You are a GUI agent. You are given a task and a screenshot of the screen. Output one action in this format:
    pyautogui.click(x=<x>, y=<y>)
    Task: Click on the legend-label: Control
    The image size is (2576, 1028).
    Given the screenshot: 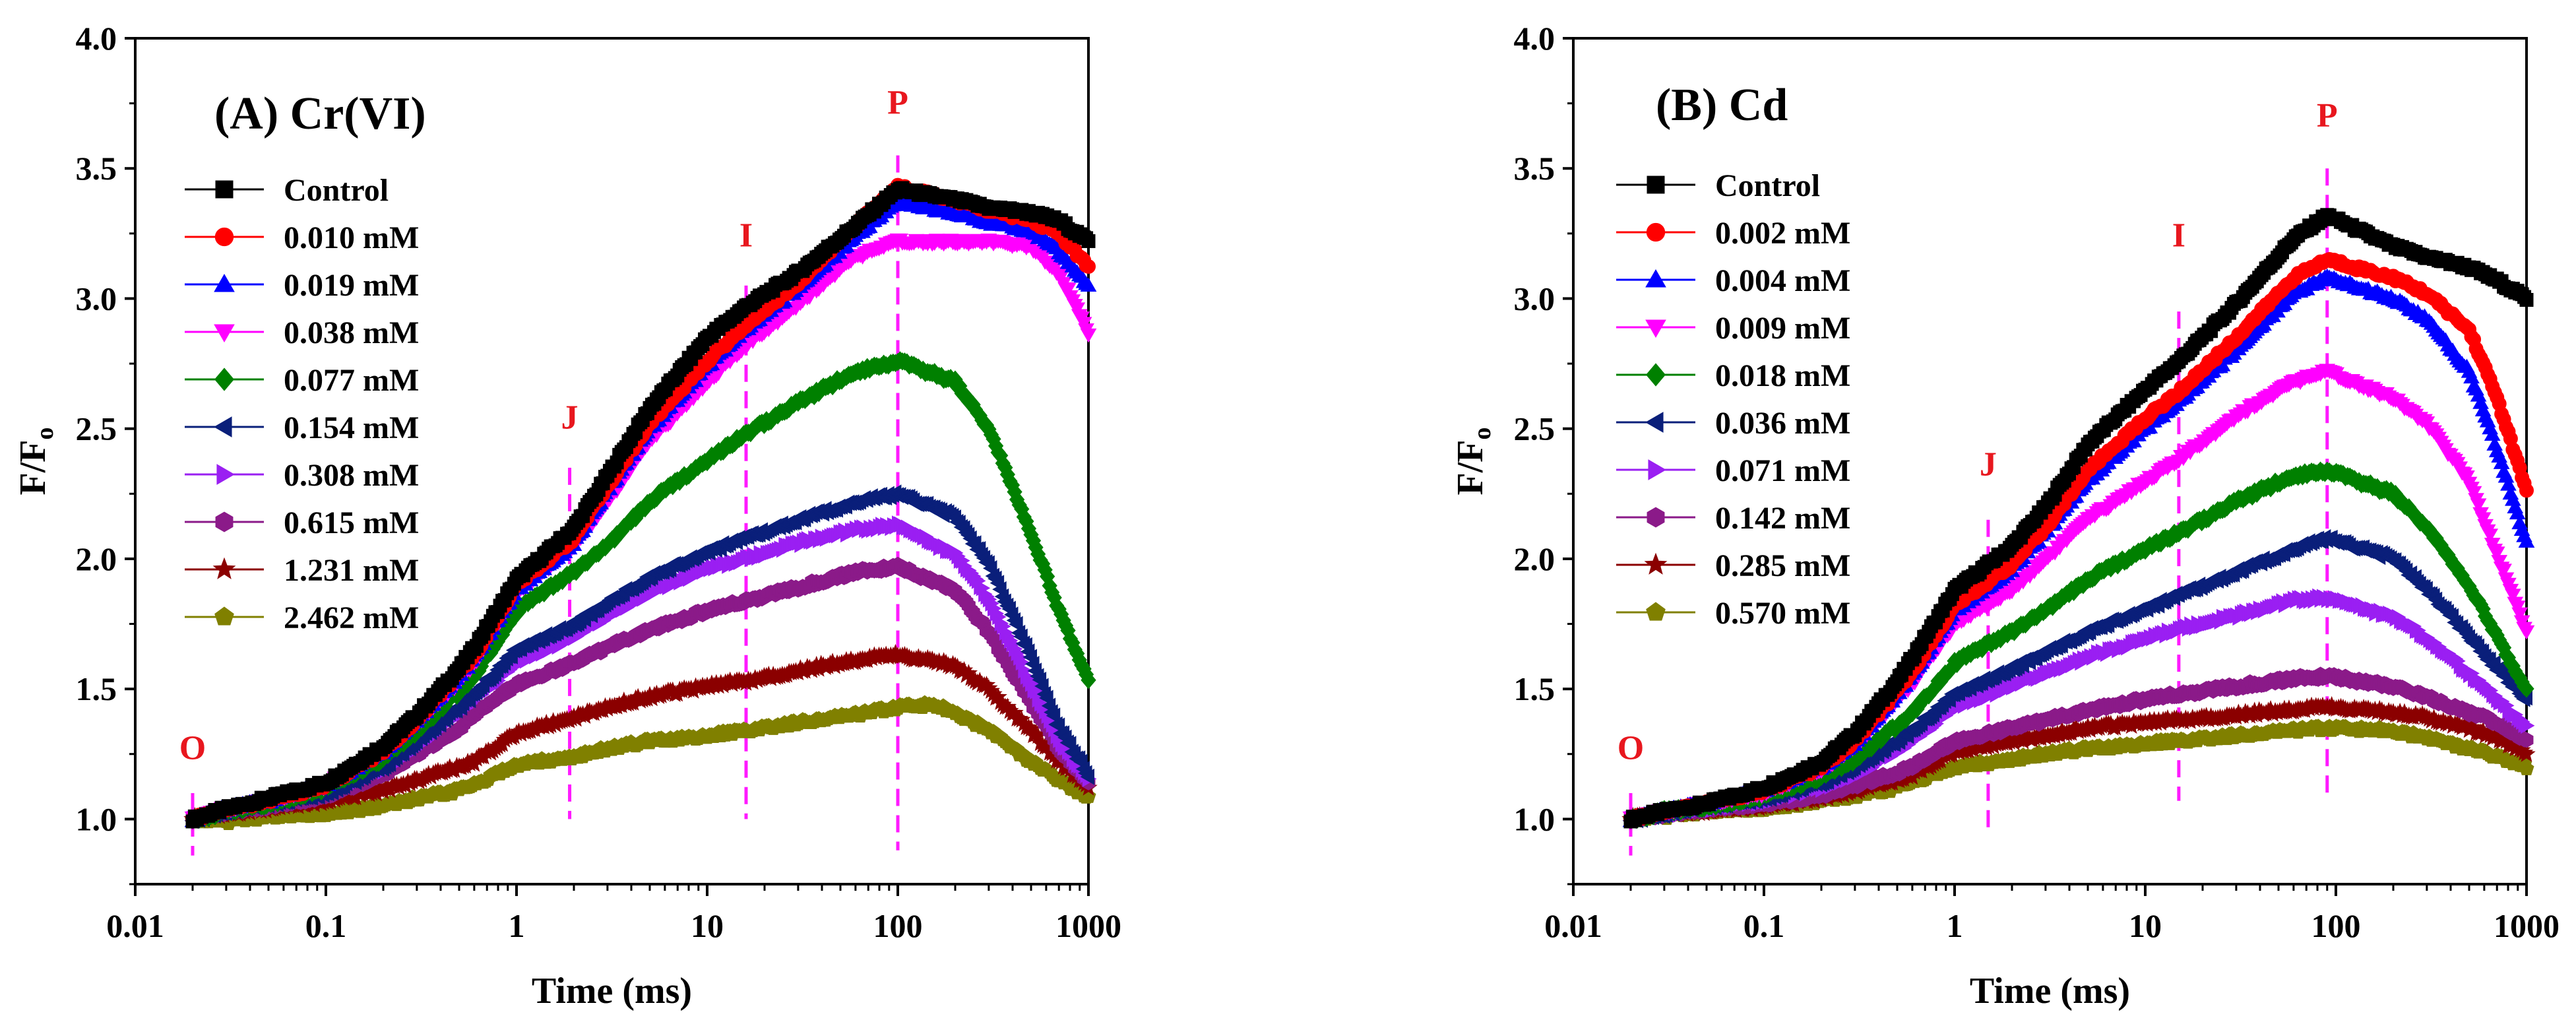 What is the action you would take?
    pyautogui.click(x=336, y=190)
    